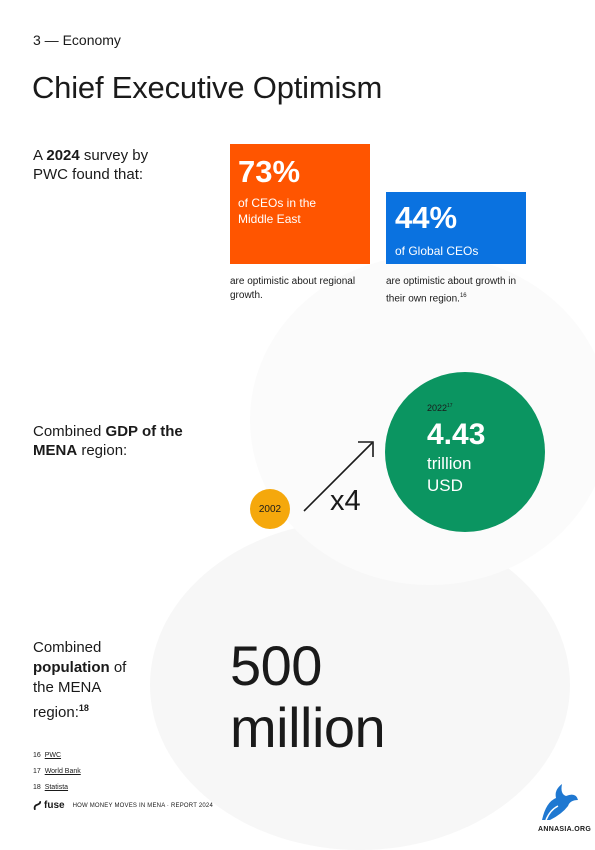 The image size is (595, 850). I want to click on growth-multiplier: x4, so click(345, 501).